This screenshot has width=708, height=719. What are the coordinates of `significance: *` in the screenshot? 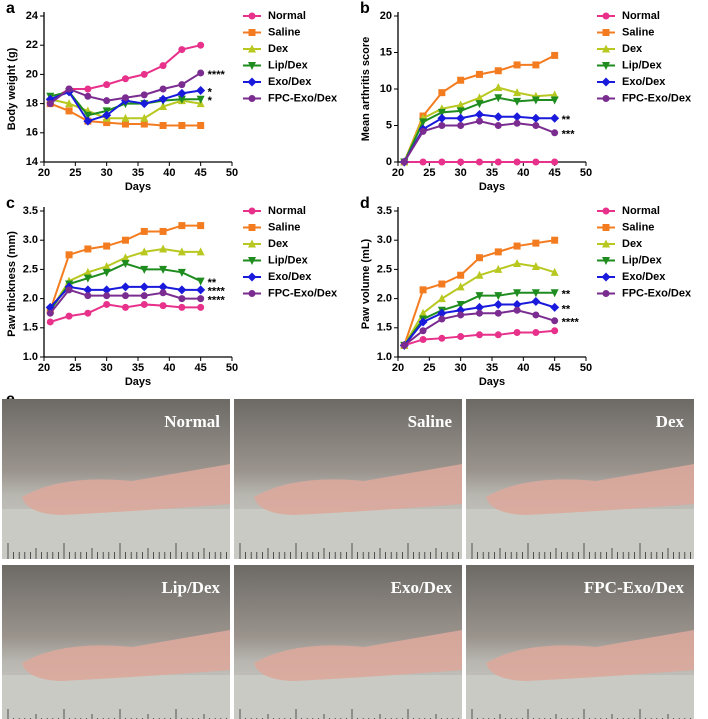 It's located at (210, 101).